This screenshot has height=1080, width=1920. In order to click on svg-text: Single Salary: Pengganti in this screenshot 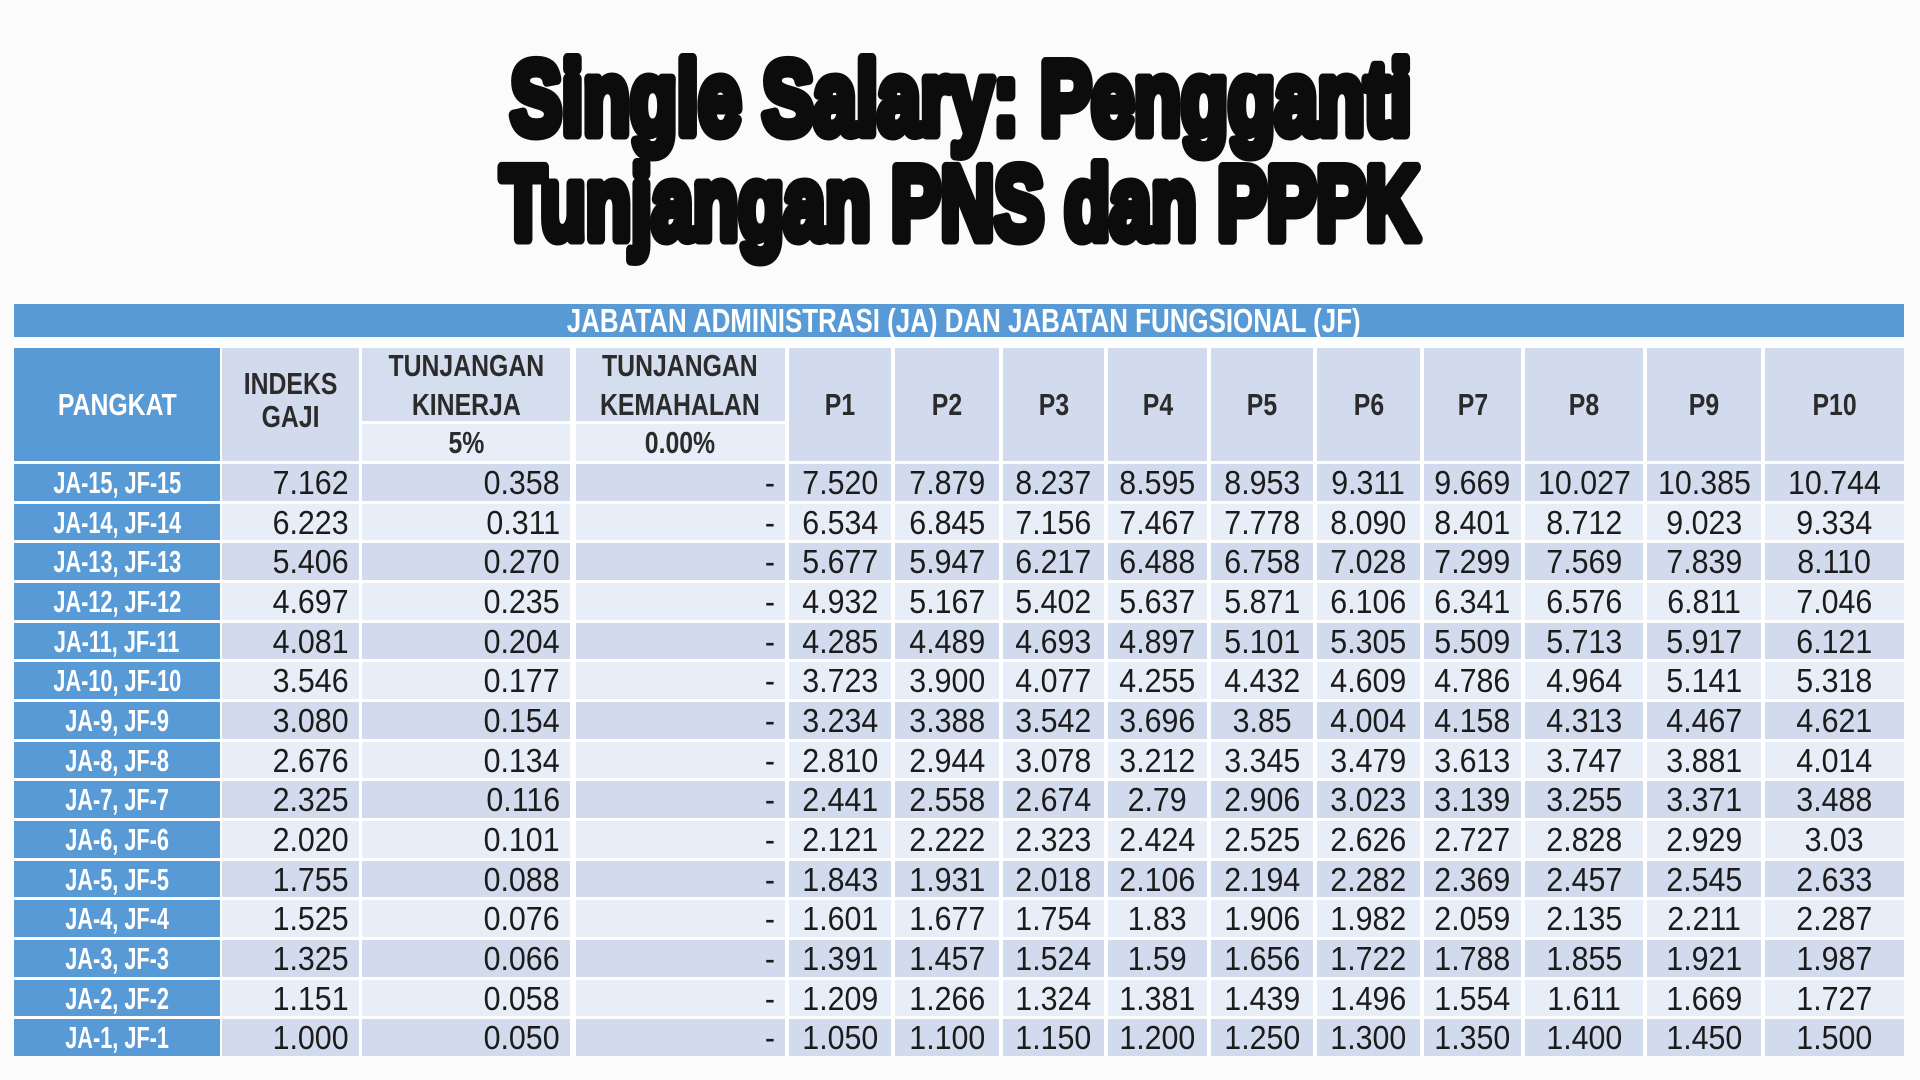, I will do `click(961, 99)`.